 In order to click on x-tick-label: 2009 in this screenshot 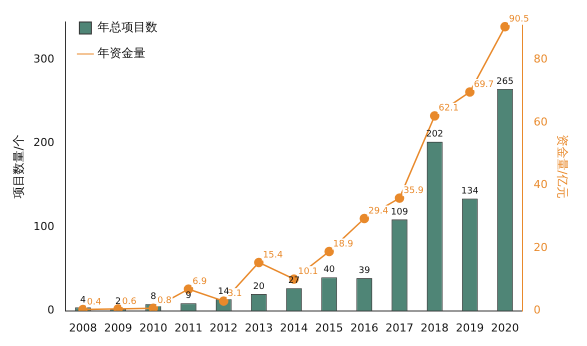, I will do `click(118, 327)`.